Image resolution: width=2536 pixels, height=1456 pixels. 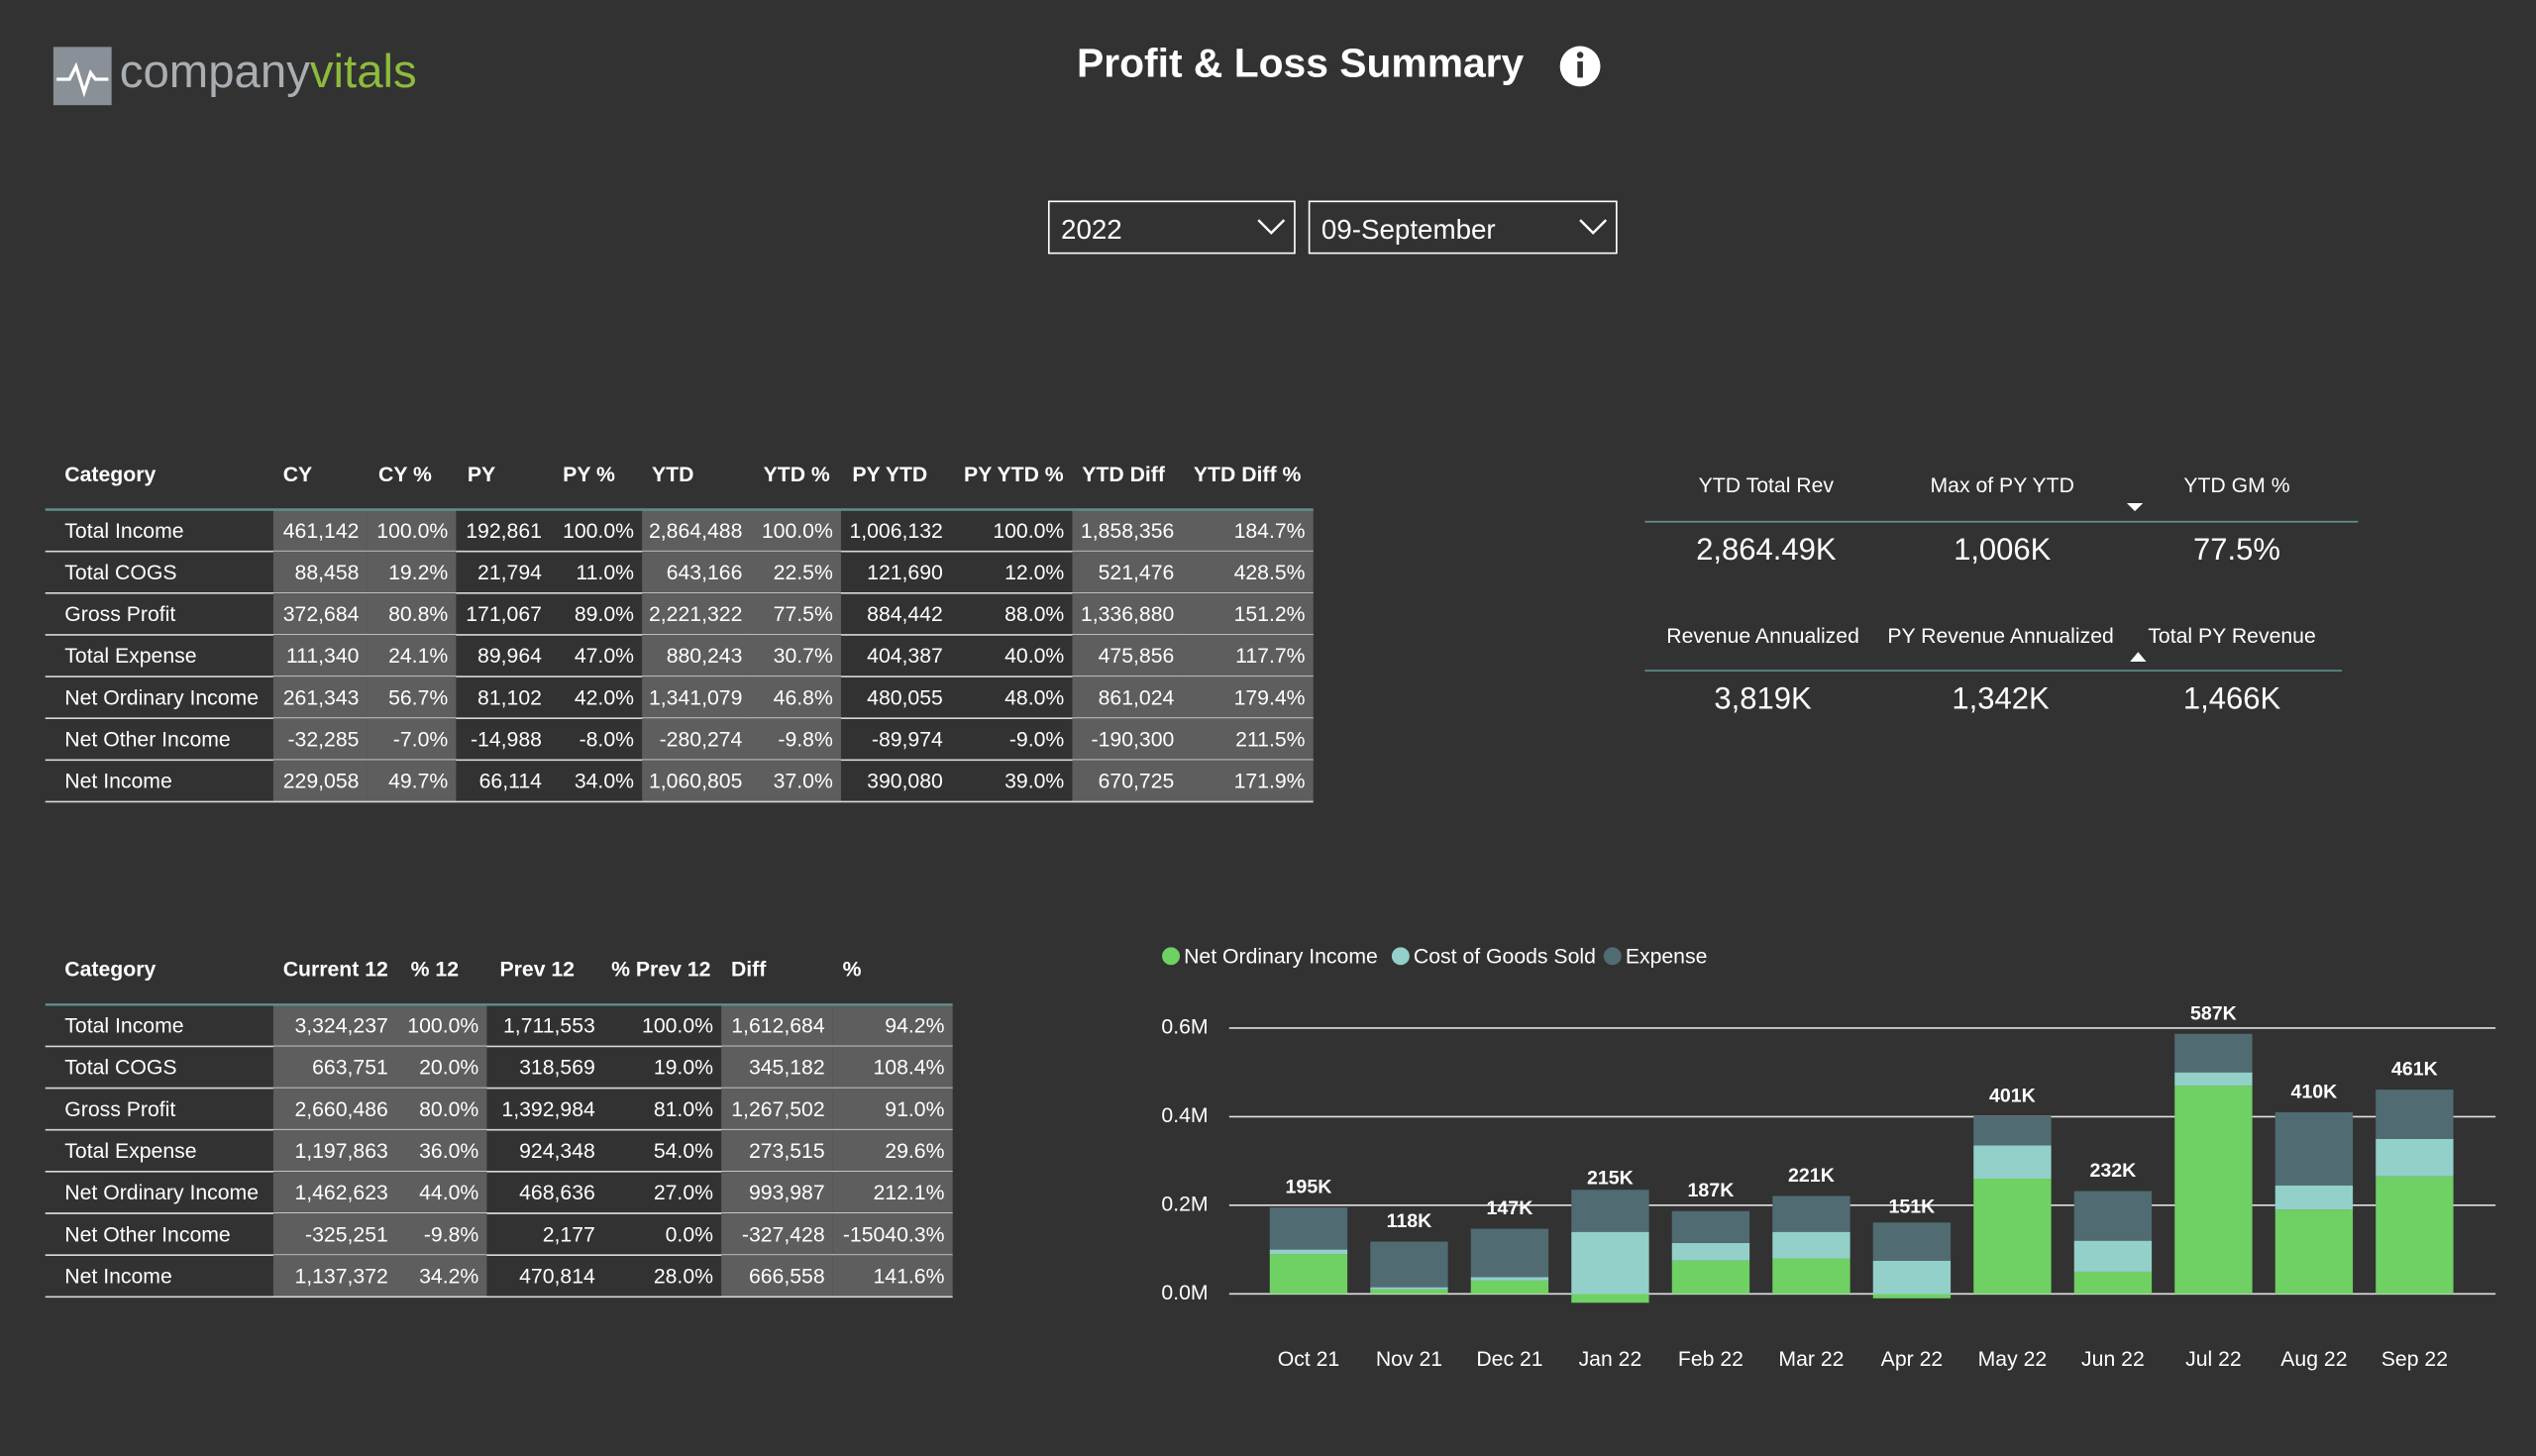 I want to click on cell-value: 21,794, so click(x=509, y=573).